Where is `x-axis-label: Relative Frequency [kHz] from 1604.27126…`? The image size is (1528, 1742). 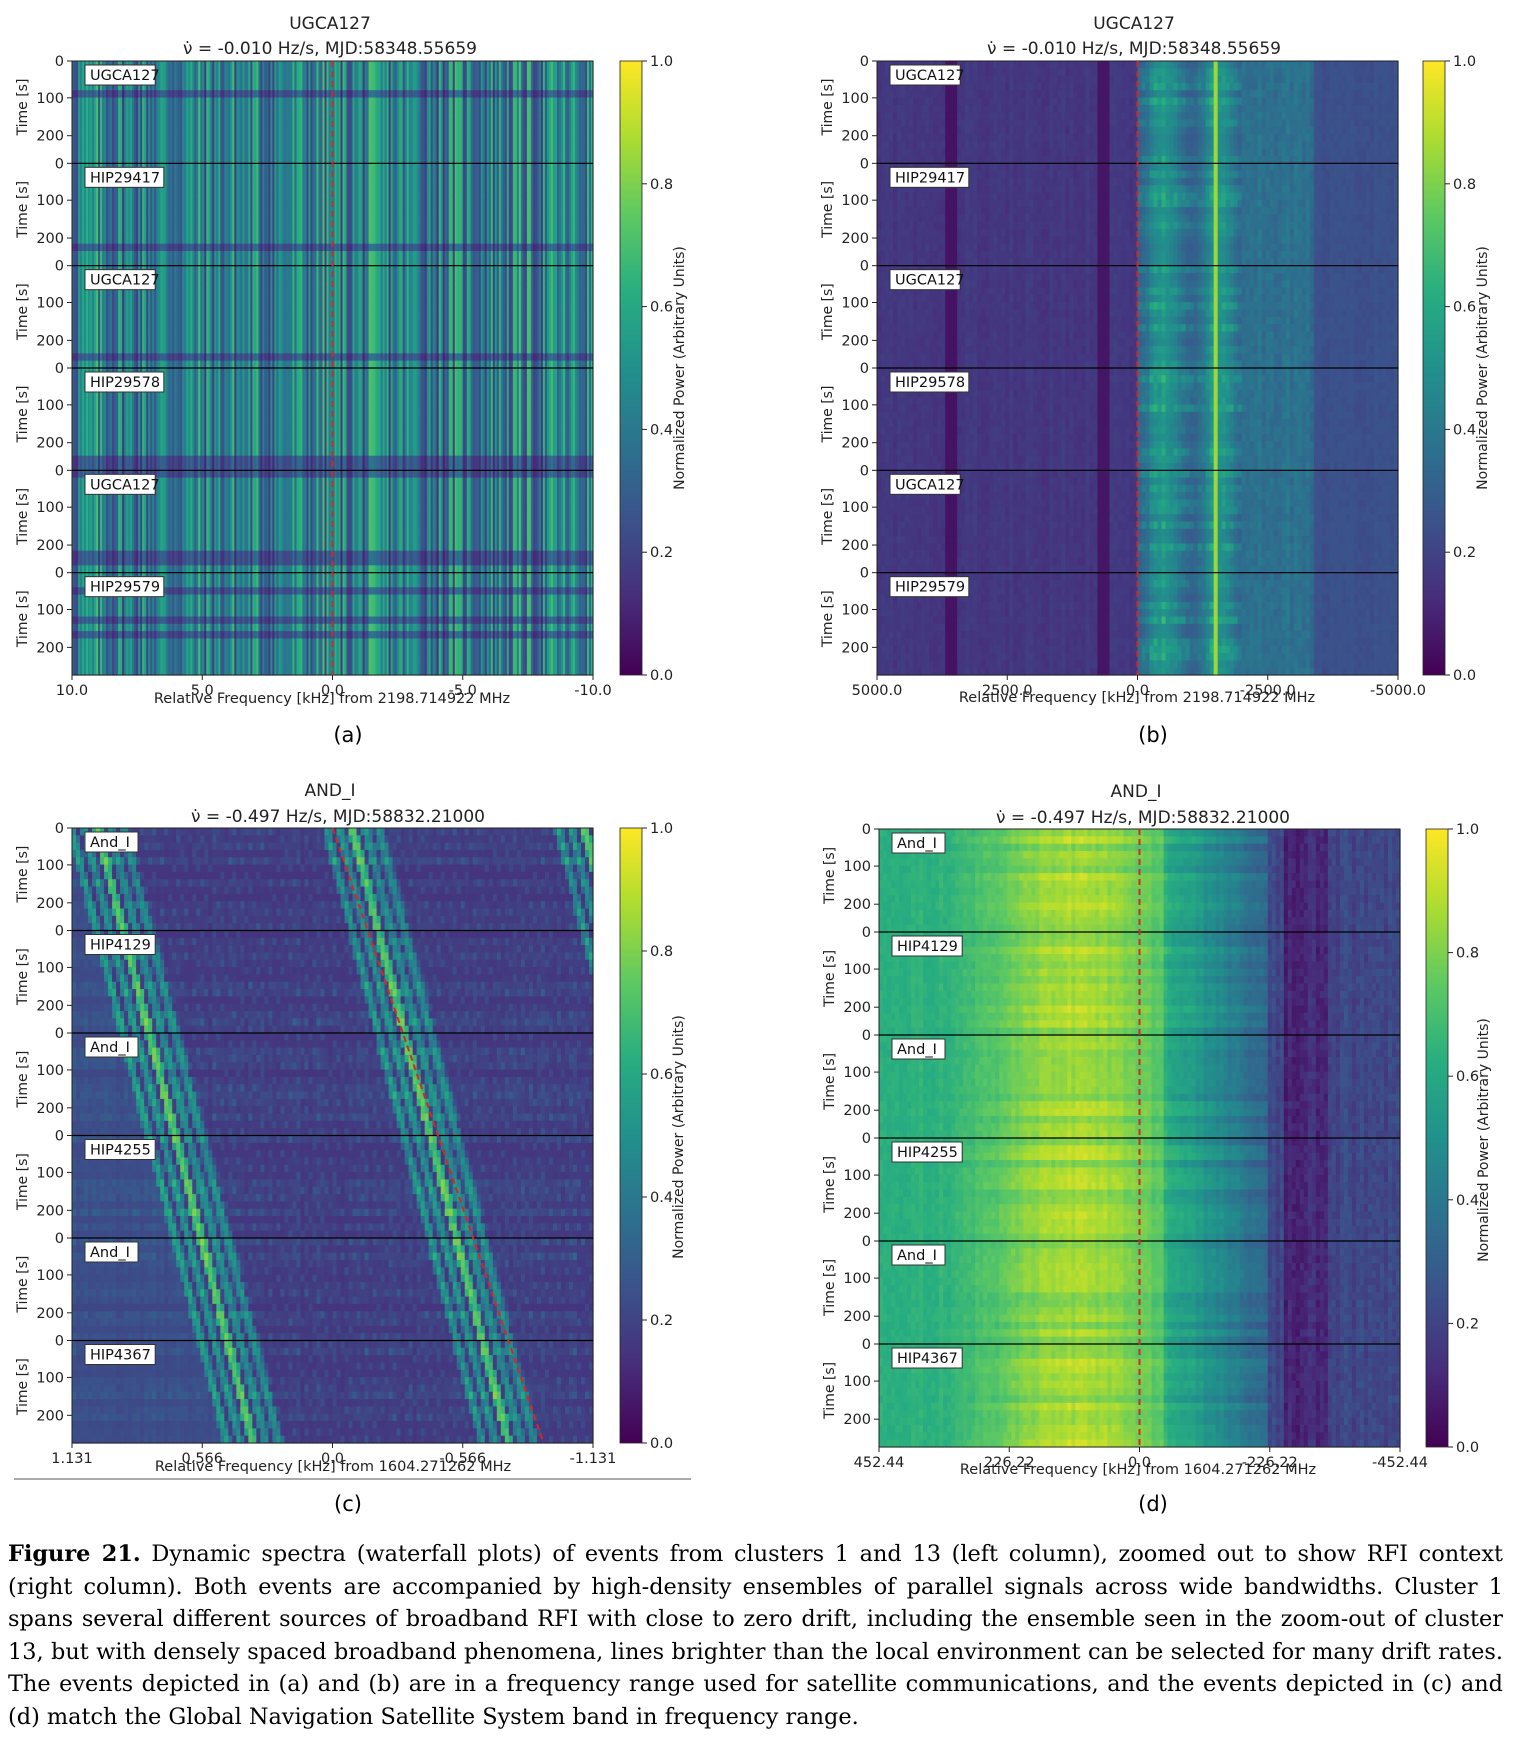 x-axis-label: Relative Frequency [kHz] from 1604.27126… is located at coordinates (1138, 1470).